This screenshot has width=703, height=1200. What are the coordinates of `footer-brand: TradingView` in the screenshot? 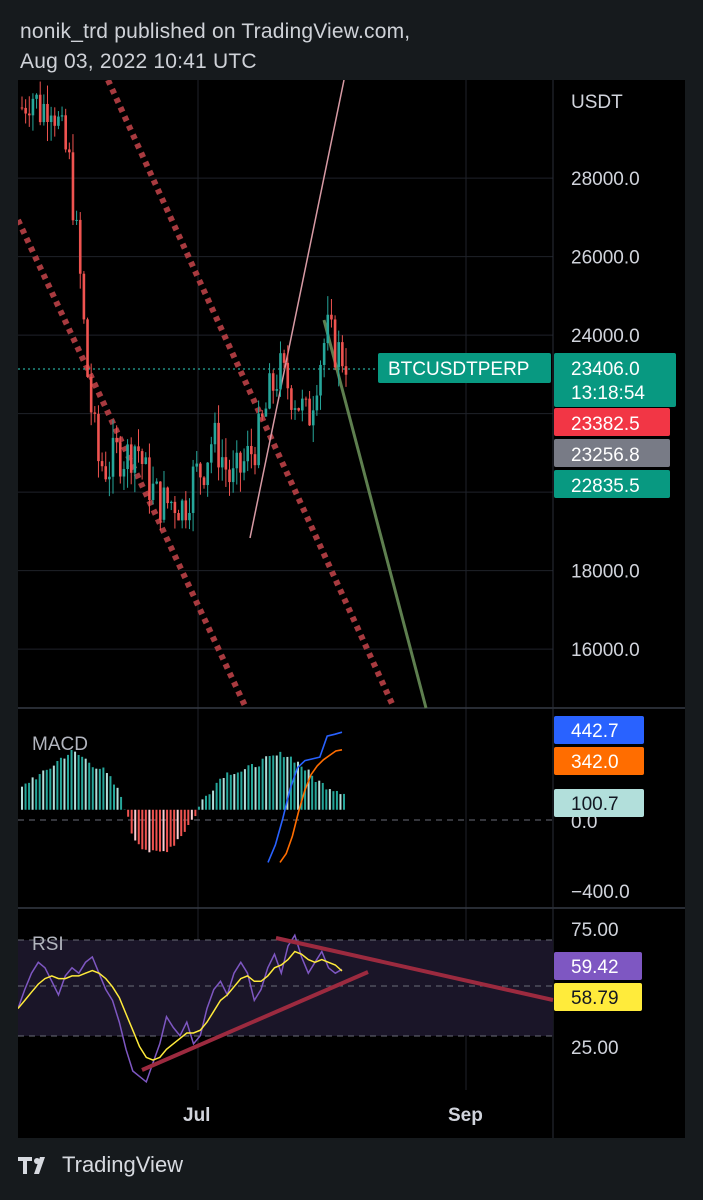 It's located at (123, 1164).